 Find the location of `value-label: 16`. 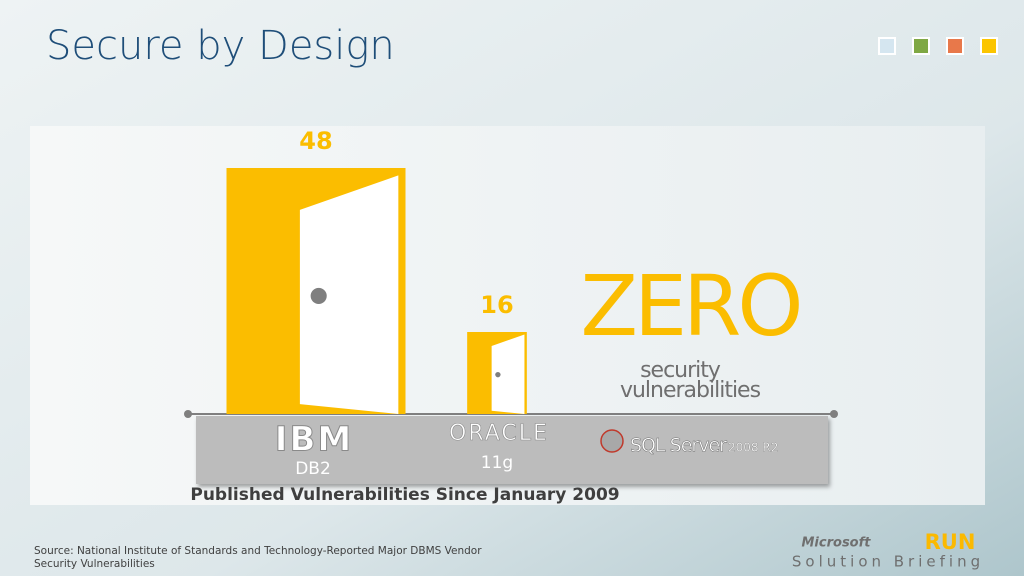

value-label: 16 is located at coordinates (496, 305).